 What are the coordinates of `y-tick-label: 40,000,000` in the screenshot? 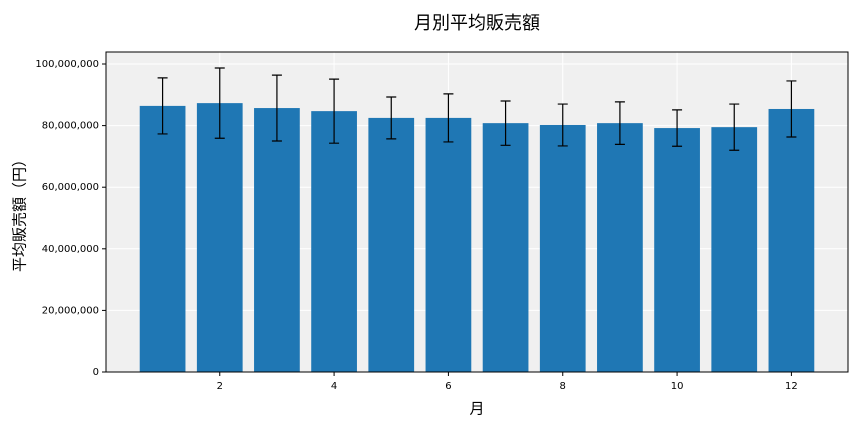 It's located at (70, 249).